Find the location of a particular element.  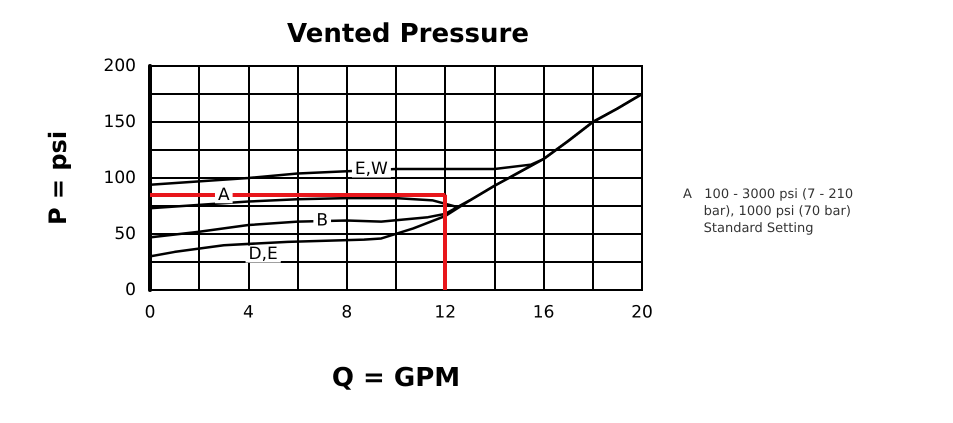

x-tick-label: 4 is located at coordinates (248, 312).